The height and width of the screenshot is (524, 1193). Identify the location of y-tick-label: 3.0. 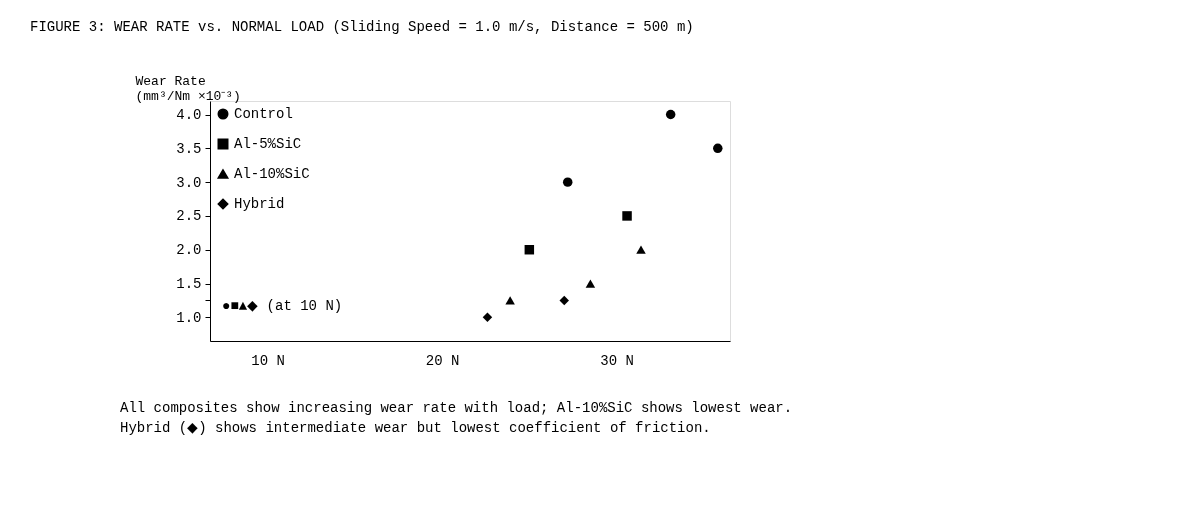
(189, 182).